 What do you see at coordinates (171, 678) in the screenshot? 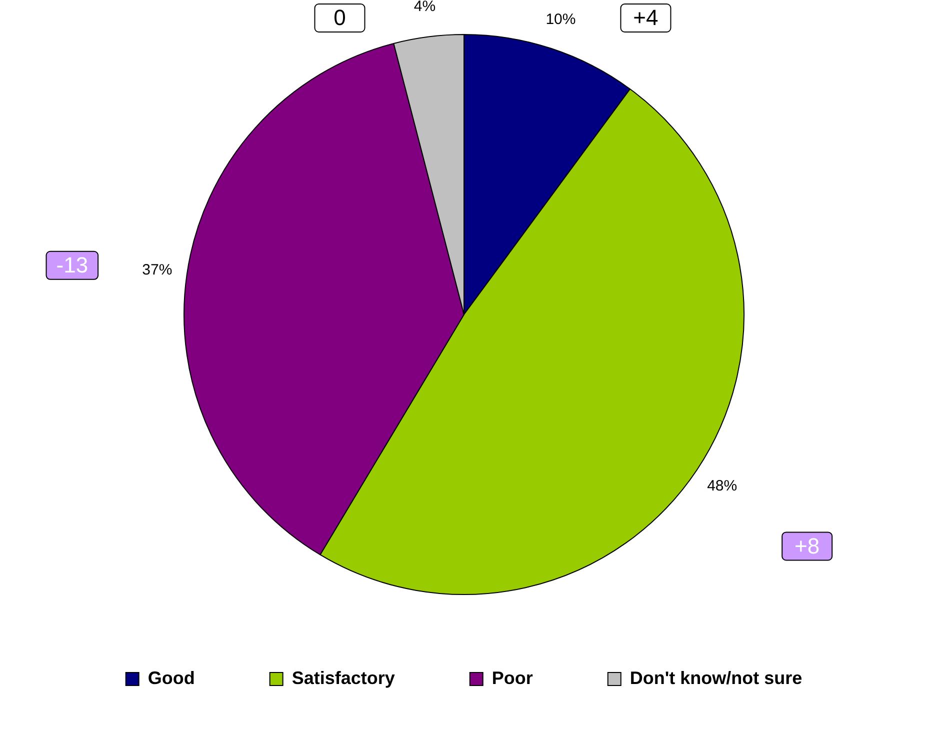
I see `legend-label: Good` at bounding box center [171, 678].